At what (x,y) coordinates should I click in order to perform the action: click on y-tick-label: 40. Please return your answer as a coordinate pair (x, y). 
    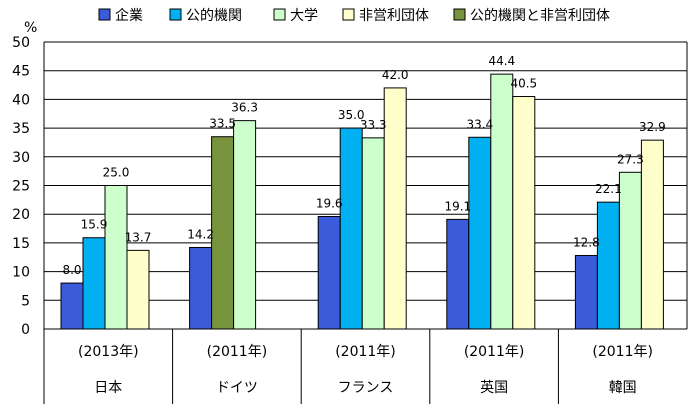
    Looking at the image, I should click on (21, 100).